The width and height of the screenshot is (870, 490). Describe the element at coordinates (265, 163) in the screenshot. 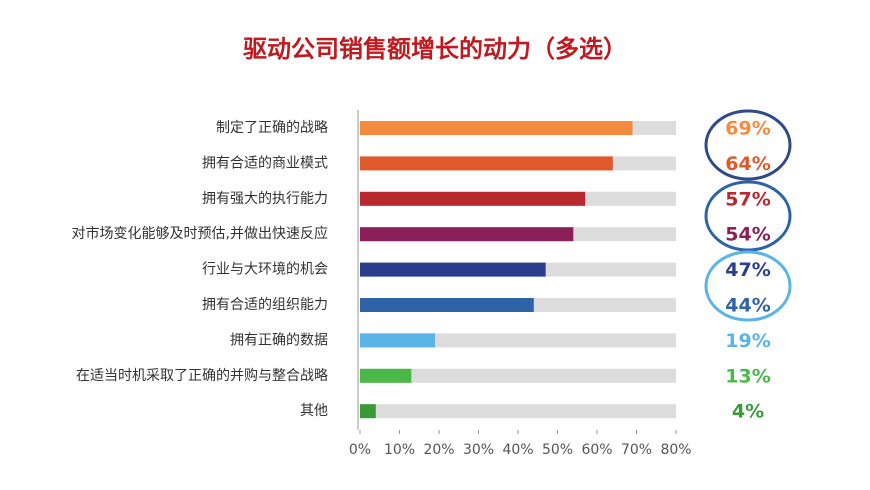

I see `y-tick-label: 拥有合适的商业模式` at that location.